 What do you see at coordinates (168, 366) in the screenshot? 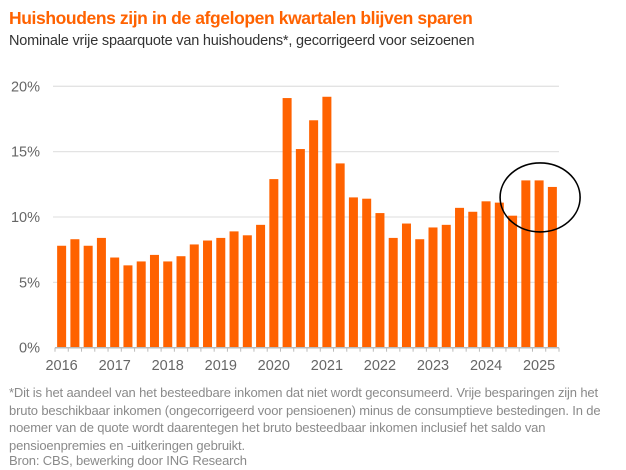
I see `x-tick-label: 2018` at bounding box center [168, 366].